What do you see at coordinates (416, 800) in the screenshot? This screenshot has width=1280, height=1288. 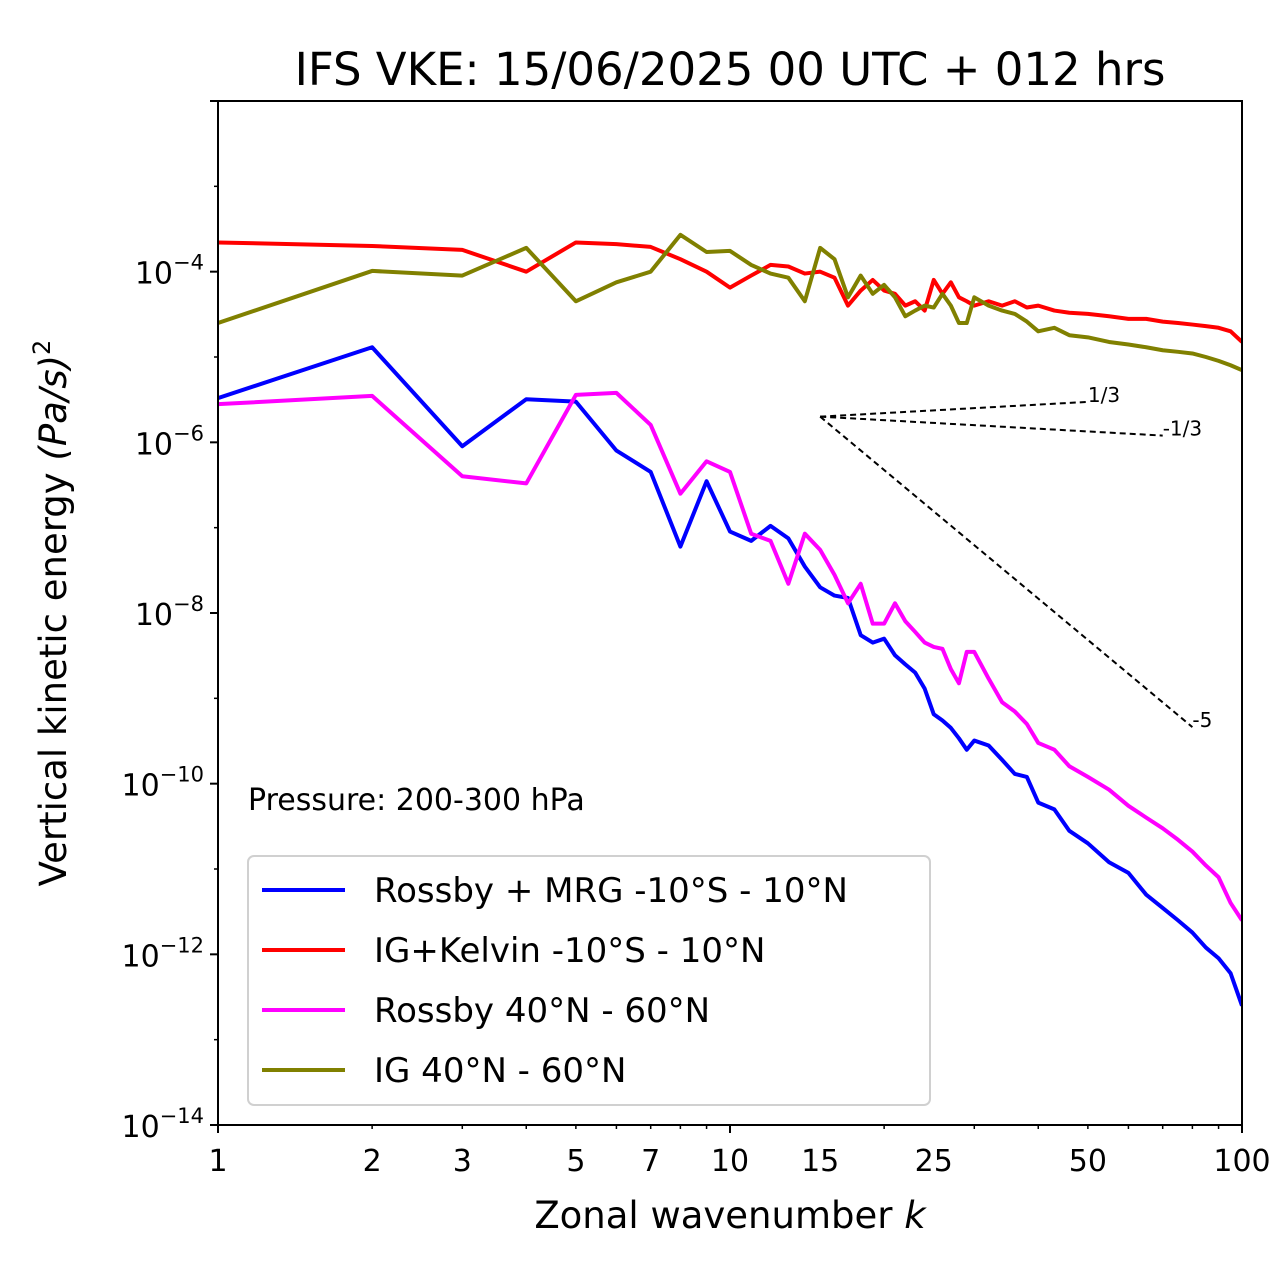 I see `pressure-annotation: Pressure: 200-300 hPa` at bounding box center [416, 800].